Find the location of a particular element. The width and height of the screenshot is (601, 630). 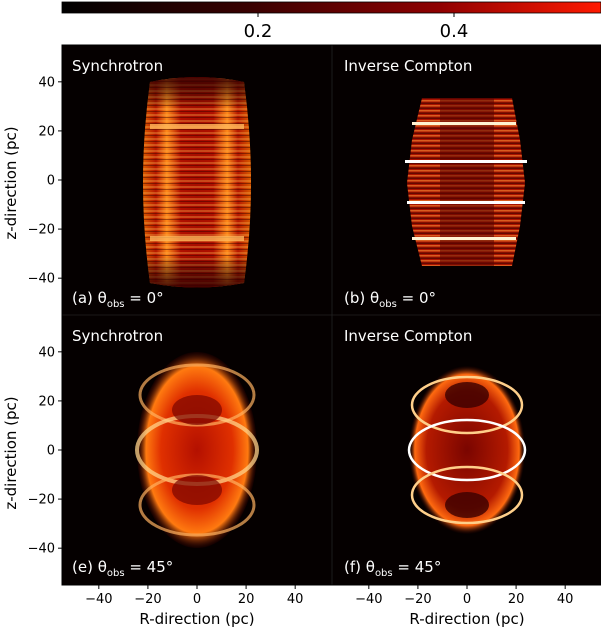

panel-a-endcaps is located at coordinates (197, 182).